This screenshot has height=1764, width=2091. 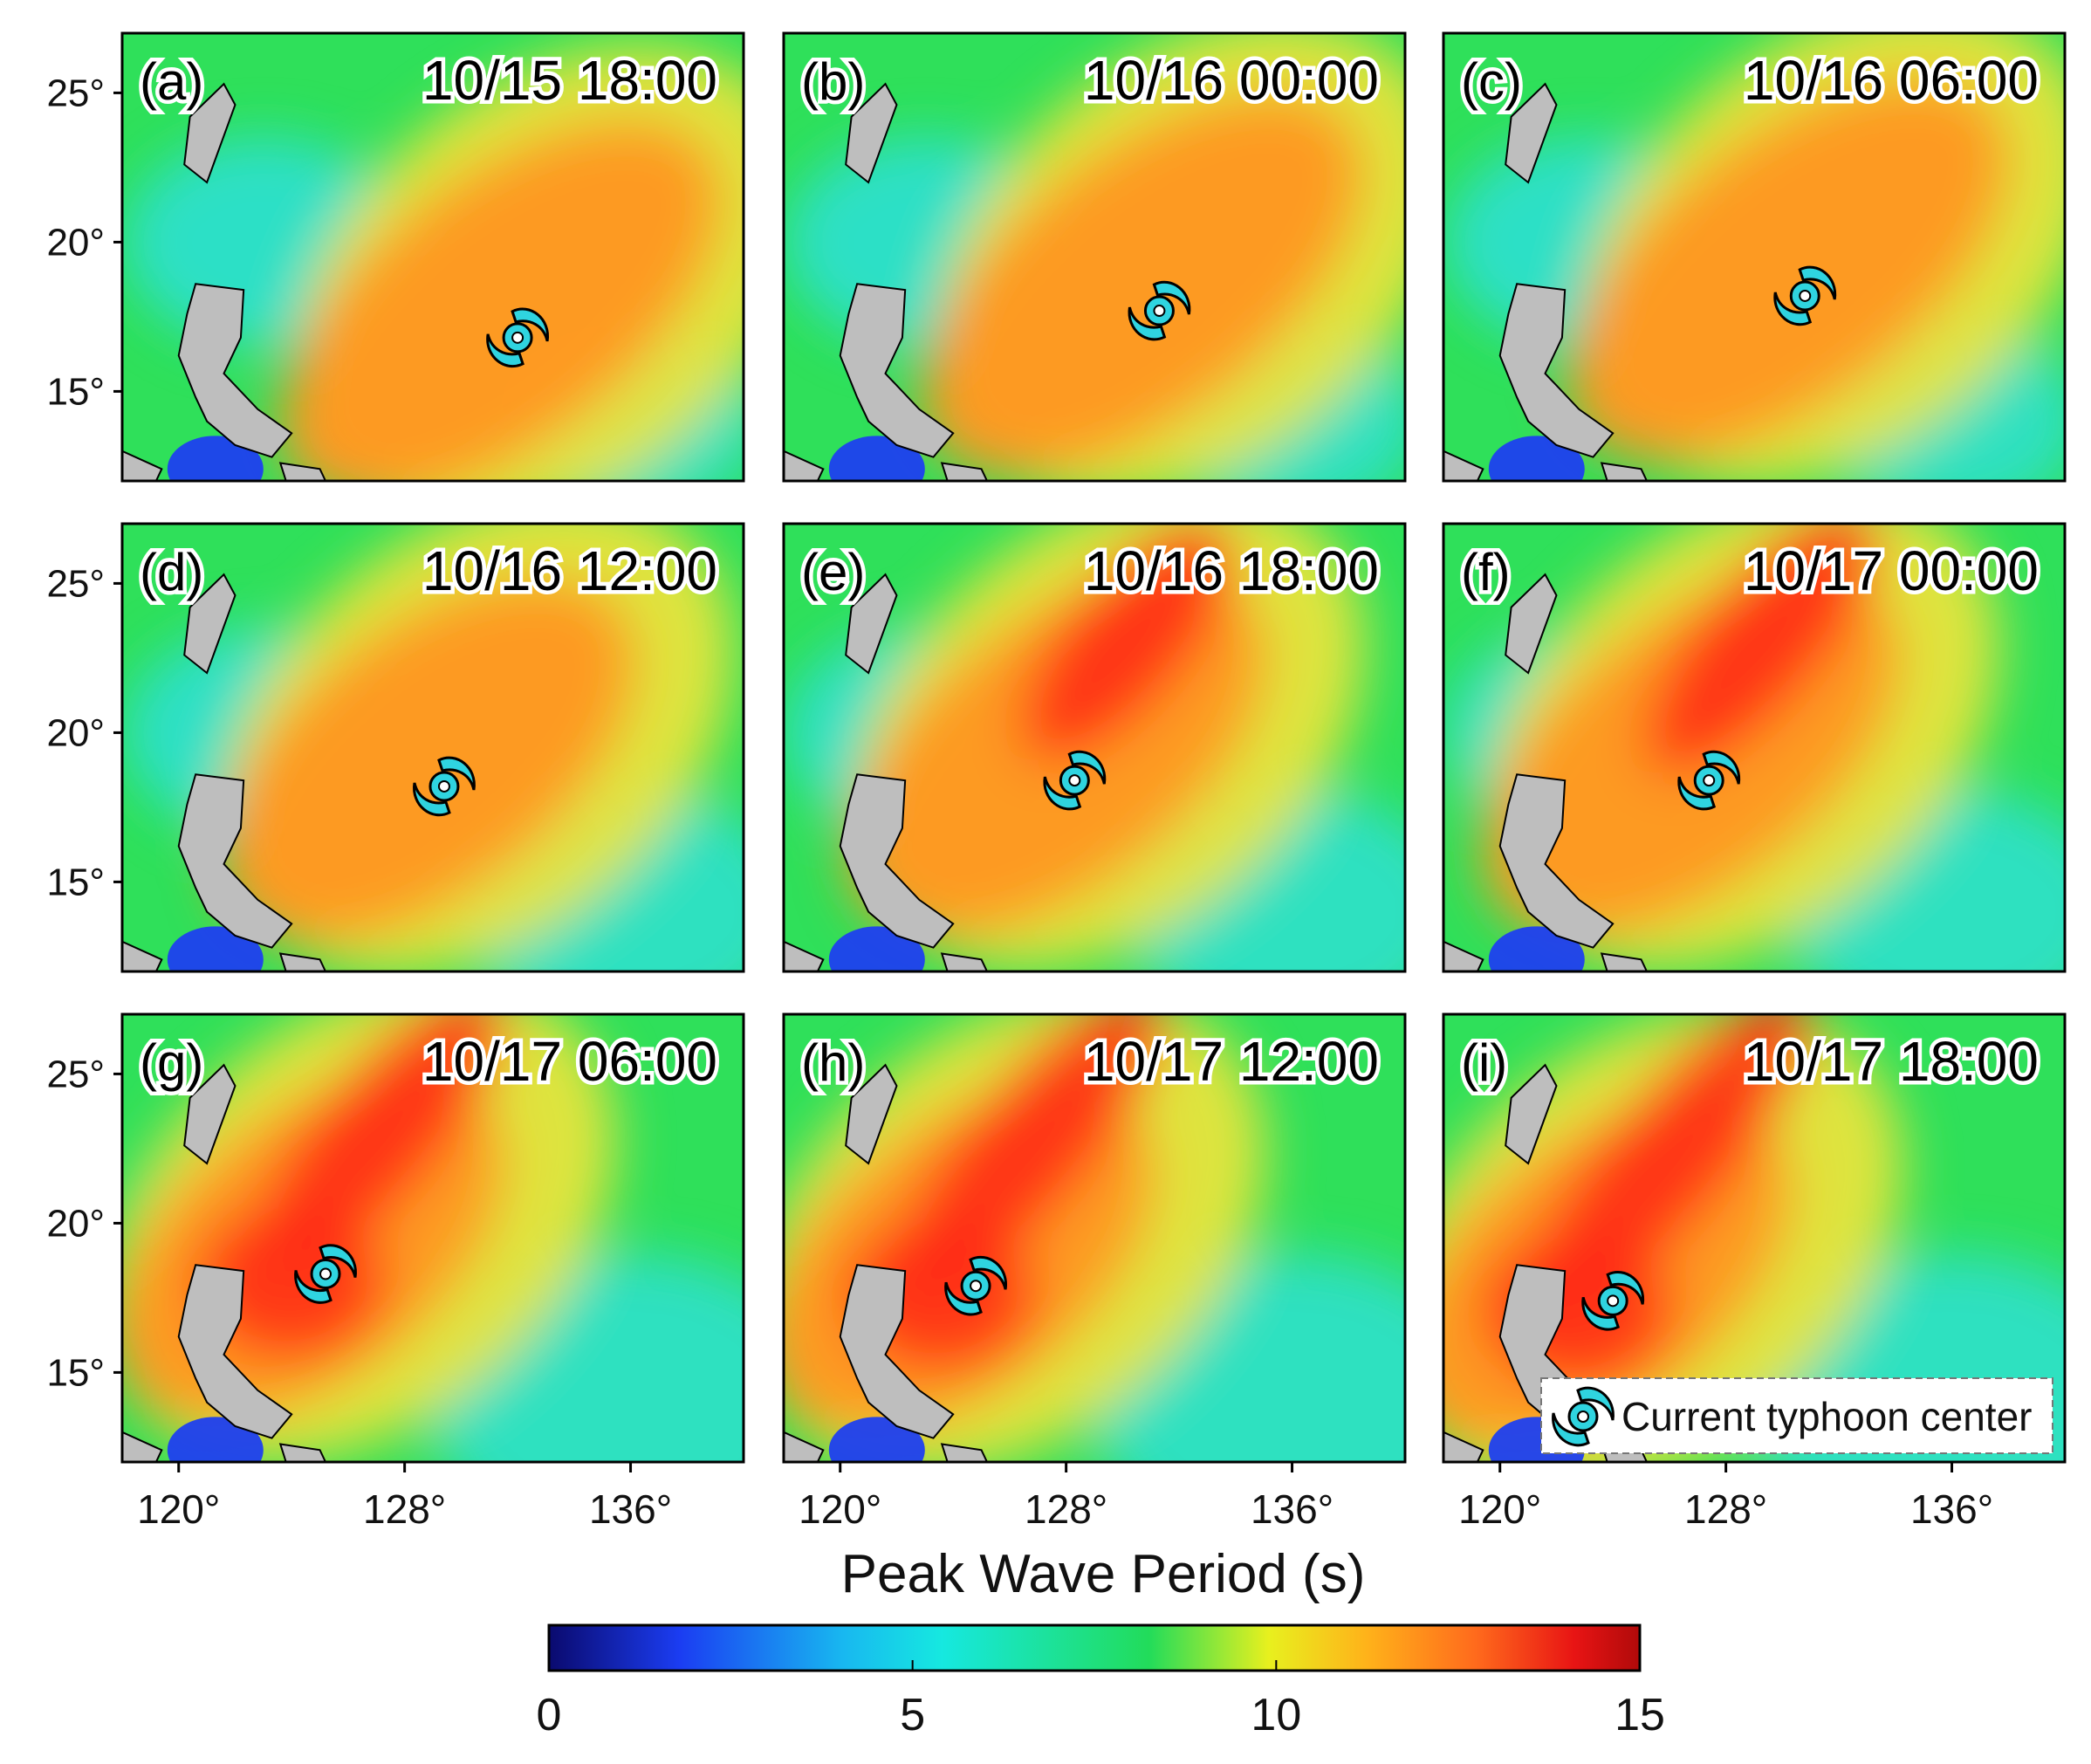 What do you see at coordinates (1484, 1062) in the screenshot?
I see `panel-label: (i)` at bounding box center [1484, 1062].